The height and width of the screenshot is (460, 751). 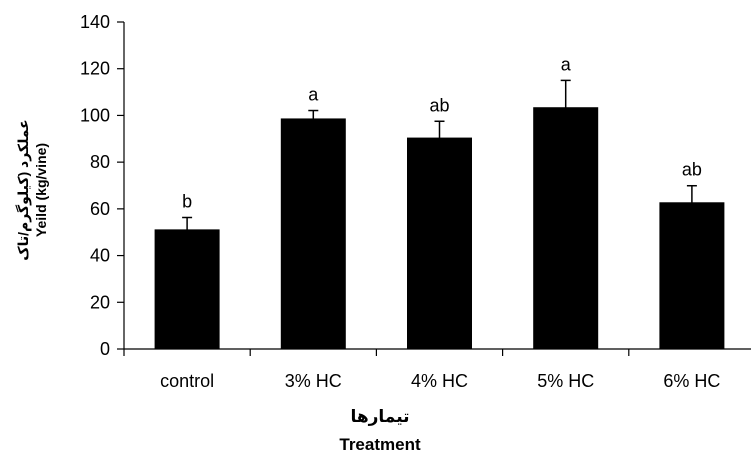 I want to click on y-tick-label: 0, so click(x=105, y=349).